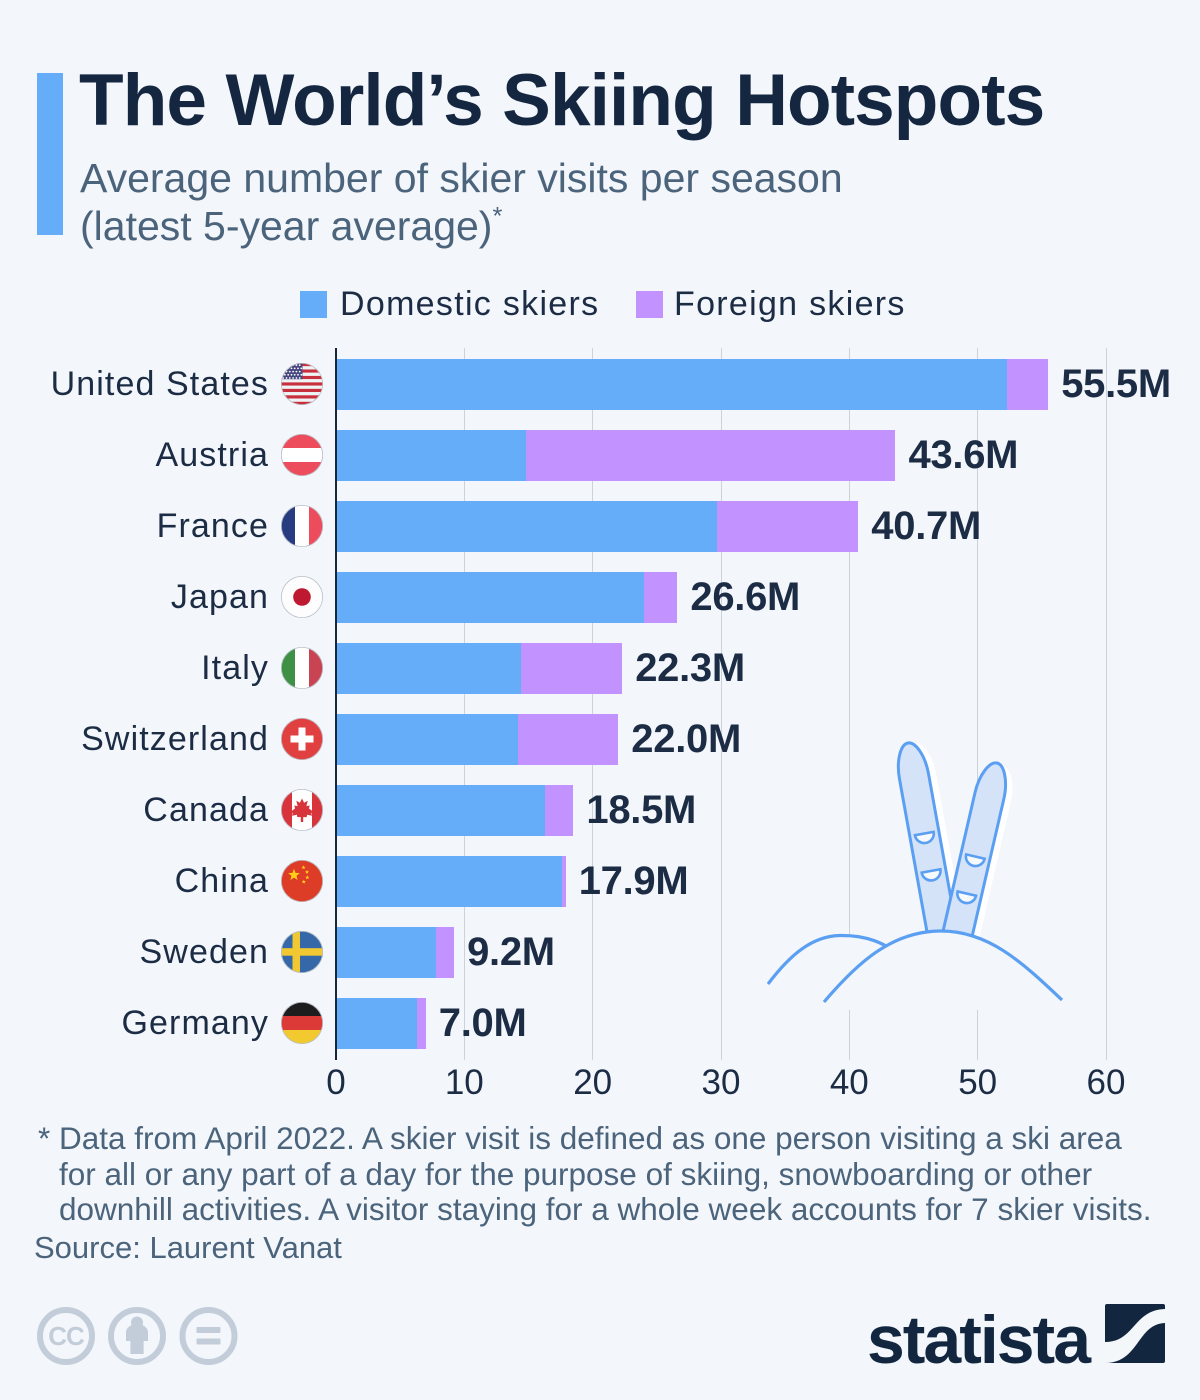  What do you see at coordinates (979, 1336) in the screenshot?
I see `svg-text: statista` at bounding box center [979, 1336].